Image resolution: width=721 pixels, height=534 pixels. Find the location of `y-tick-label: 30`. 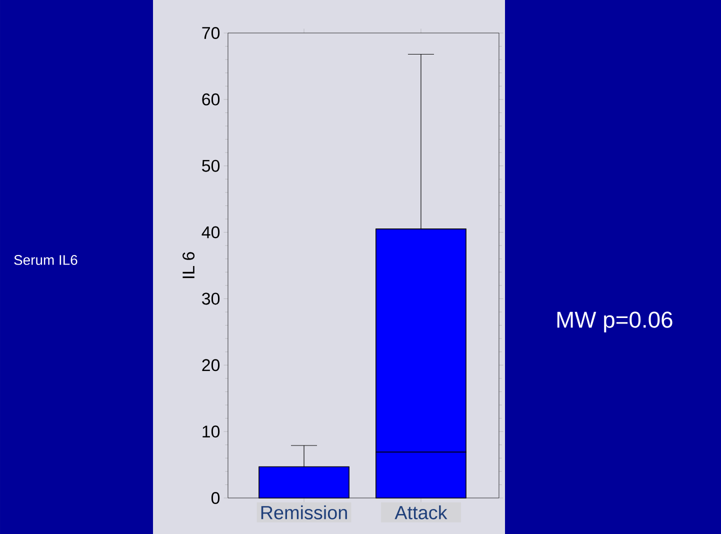

y-tick-label: 30 is located at coordinates (211, 298).